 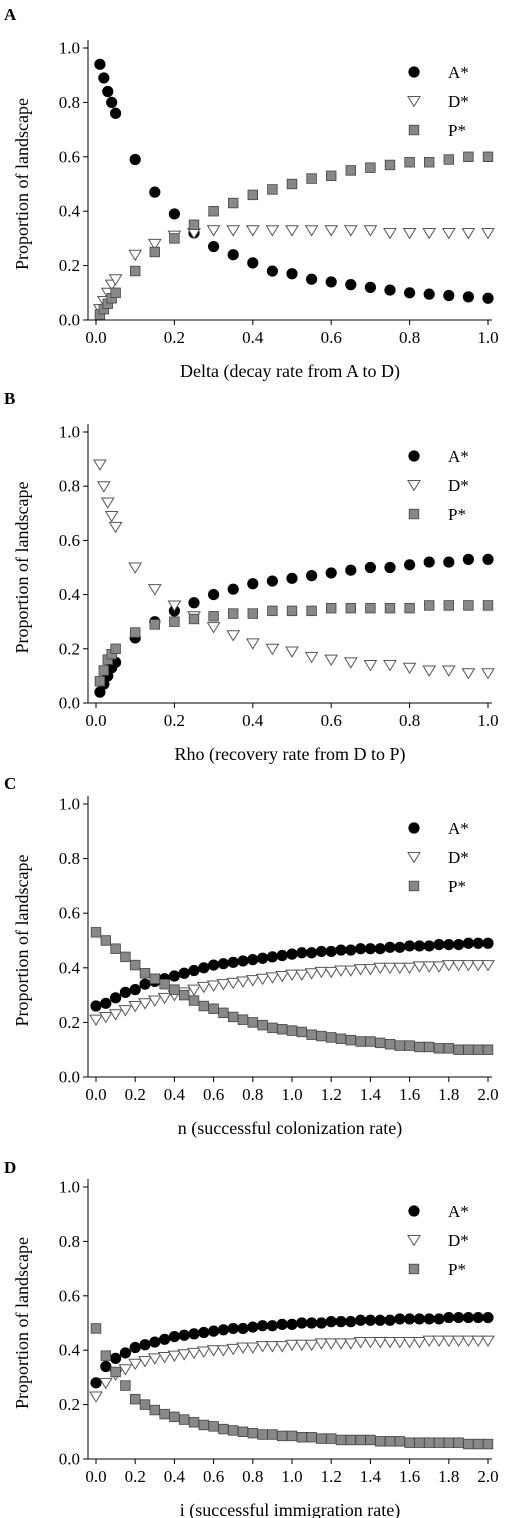 What do you see at coordinates (175, 1094) in the screenshot?
I see `x-tick-label: 0.4` at bounding box center [175, 1094].